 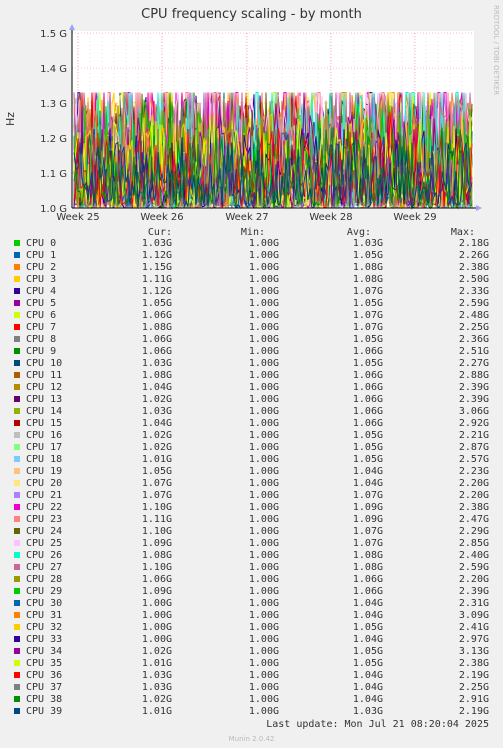 I want to click on legend-name: CPU 27, so click(x=44, y=567).